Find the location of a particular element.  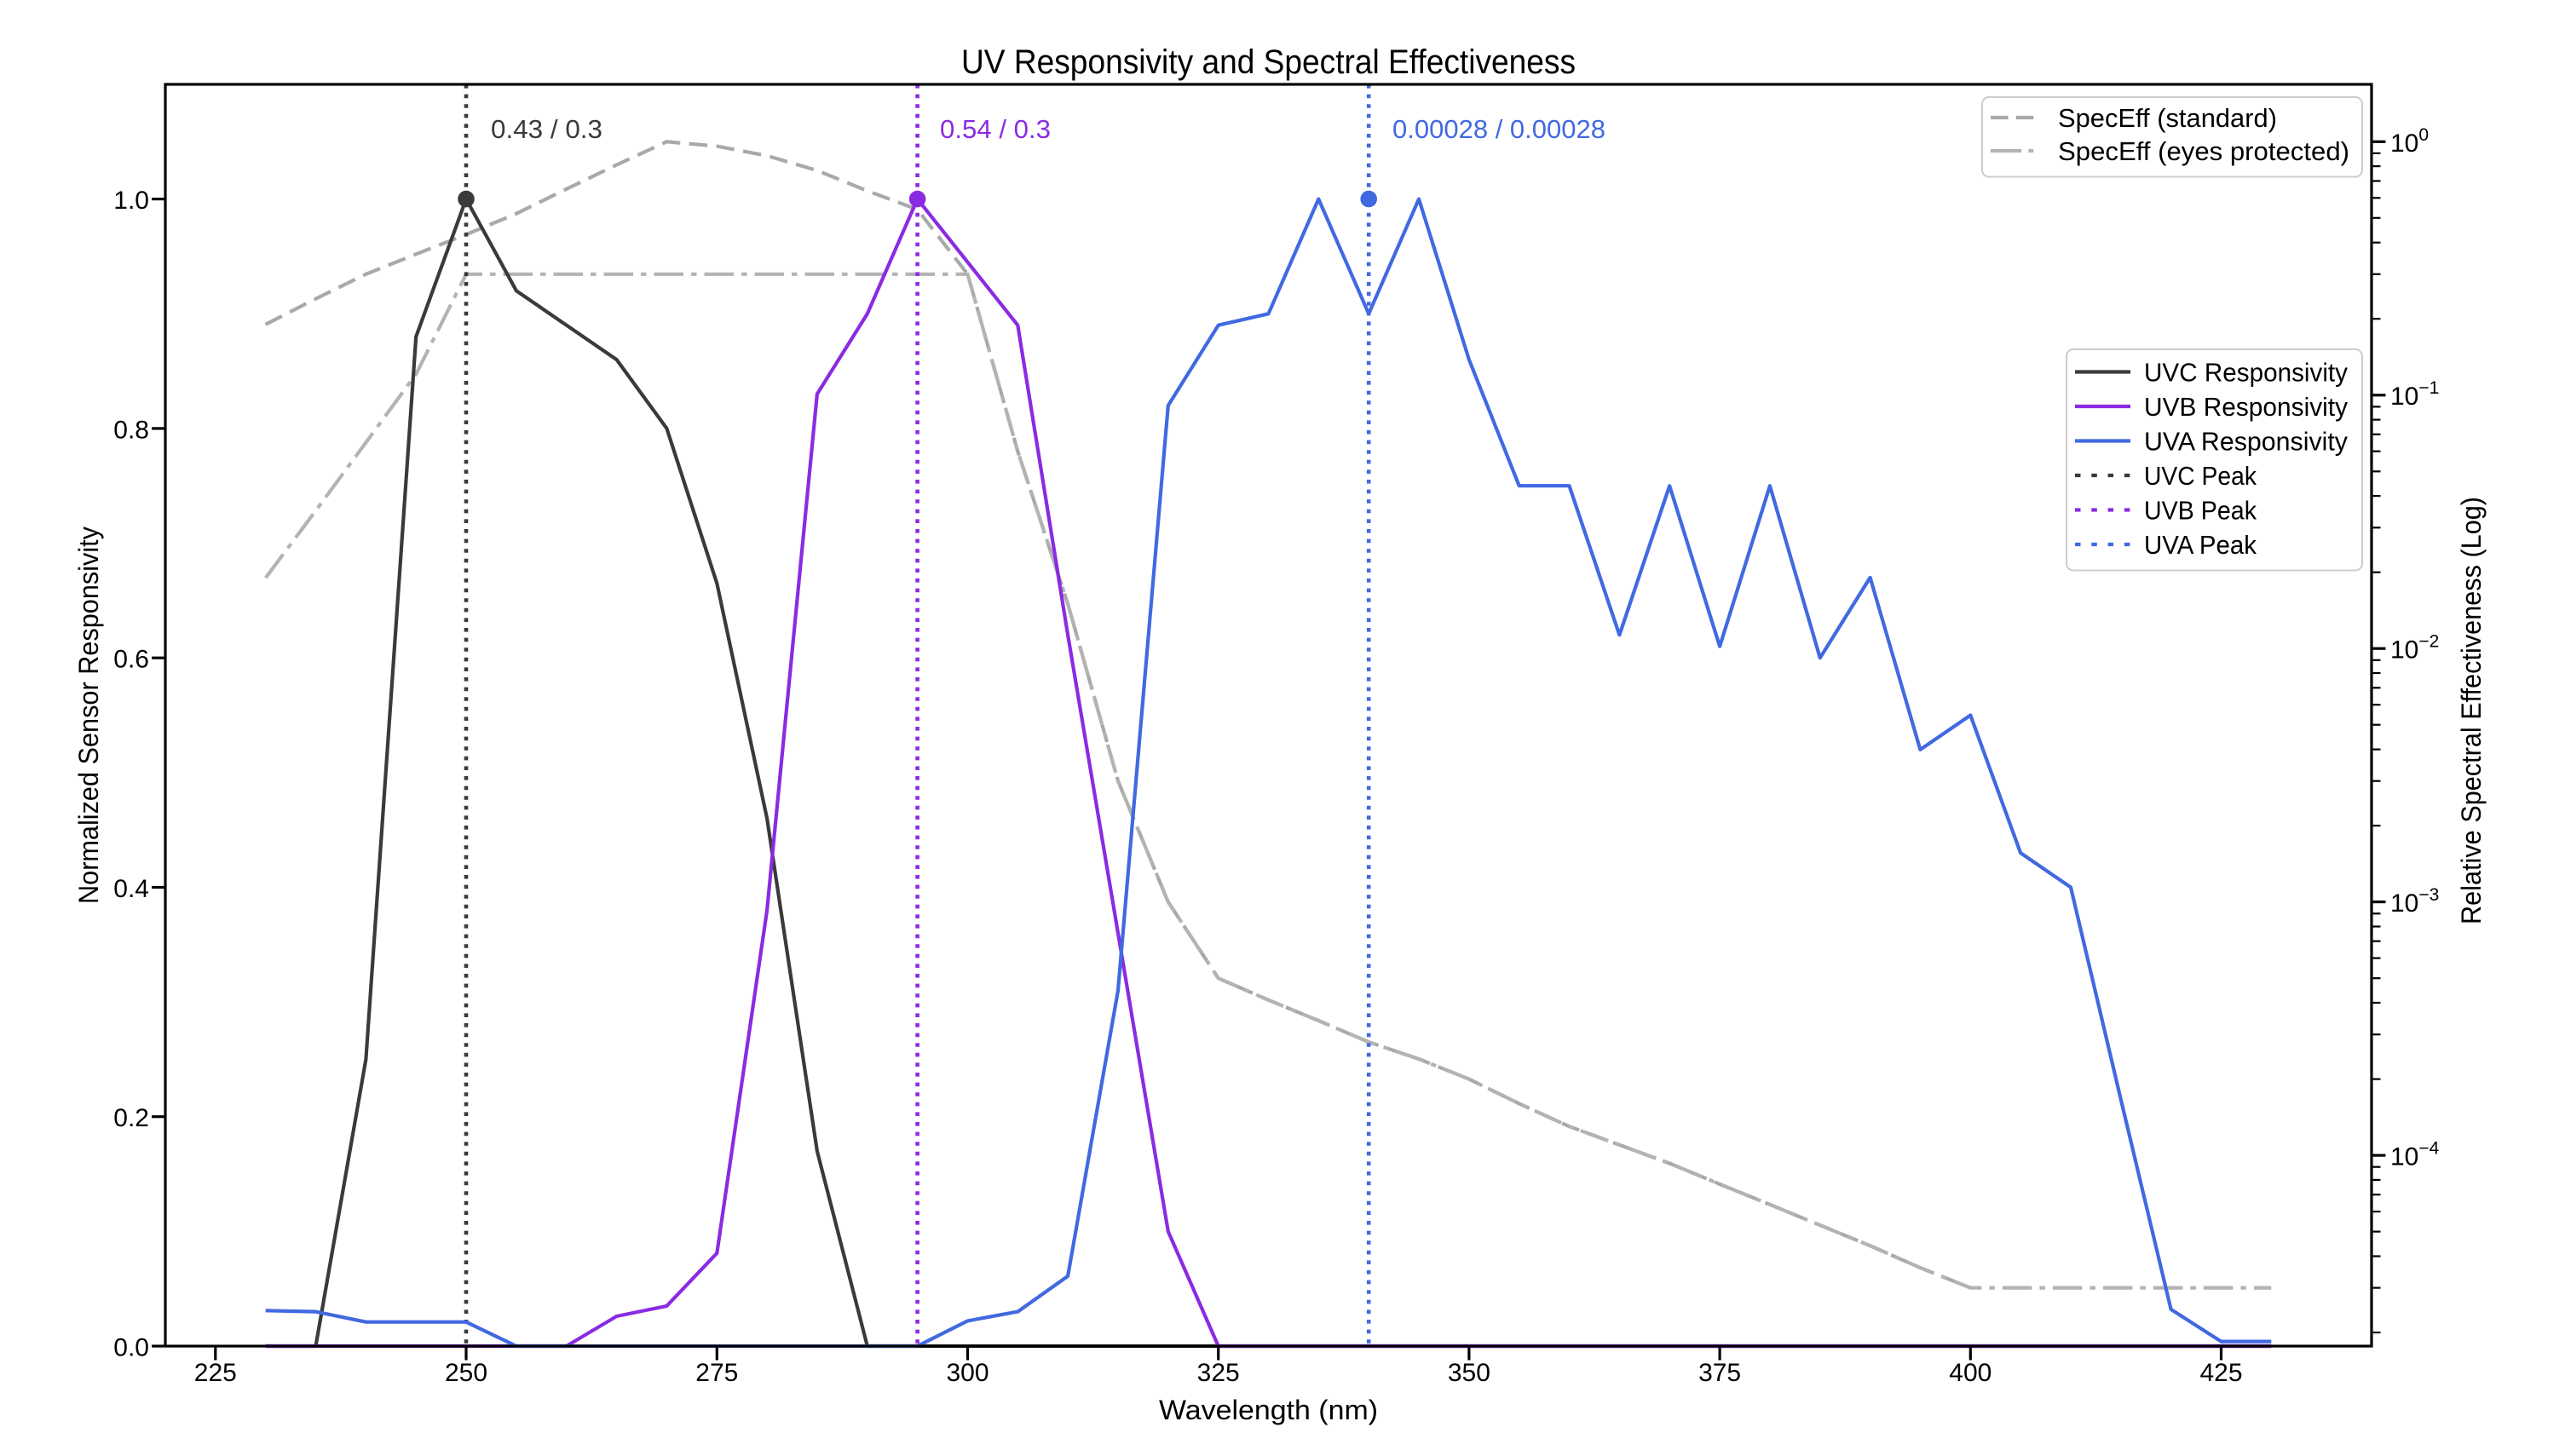

svg-text: 300 is located at coordinates (968, 1373).